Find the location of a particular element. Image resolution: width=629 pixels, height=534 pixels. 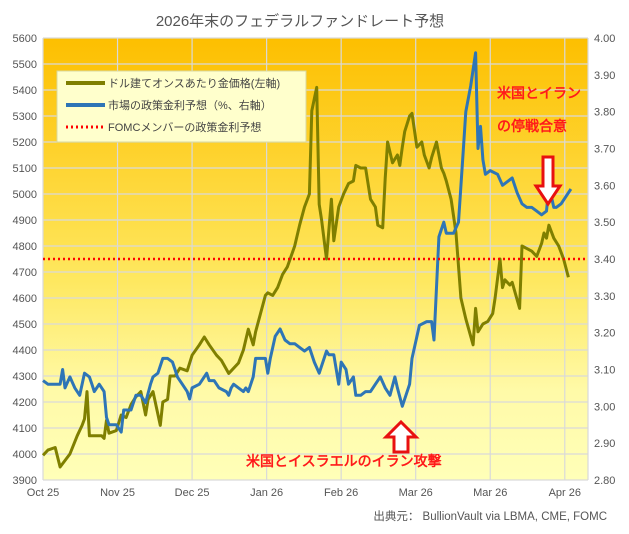

annotation-ceasefire-line2: の停戦合意 is located at coordinates (532, 126).